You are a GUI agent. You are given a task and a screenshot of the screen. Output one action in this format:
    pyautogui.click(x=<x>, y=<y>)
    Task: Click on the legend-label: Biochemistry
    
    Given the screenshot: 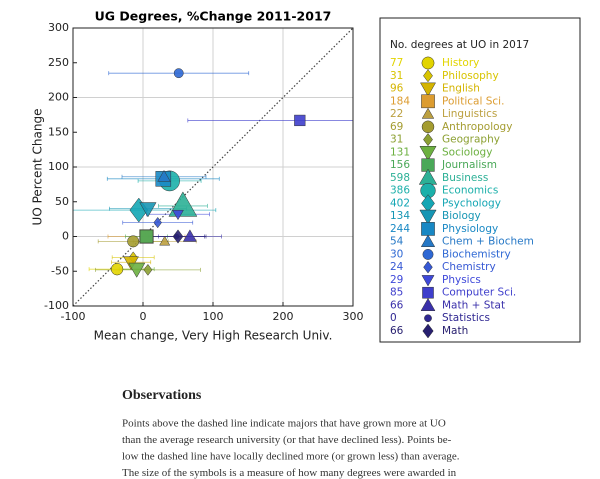 What is the action you would take?
    pyautogui.click(x=476, y=254)
    